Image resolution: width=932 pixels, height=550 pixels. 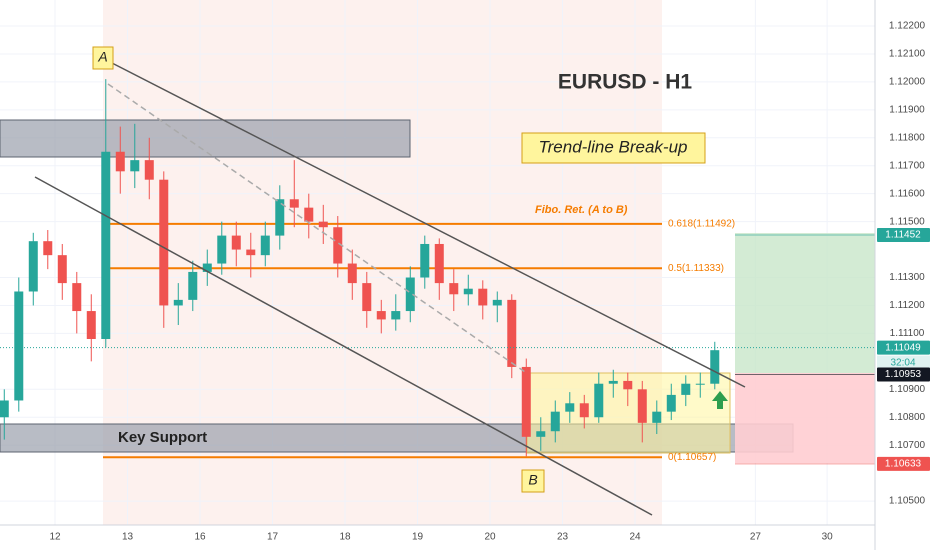 What do you see at coordinates (418, 537) in the screenshot?
I see `x-tick-label: 19` at bounding box center [418, 537].